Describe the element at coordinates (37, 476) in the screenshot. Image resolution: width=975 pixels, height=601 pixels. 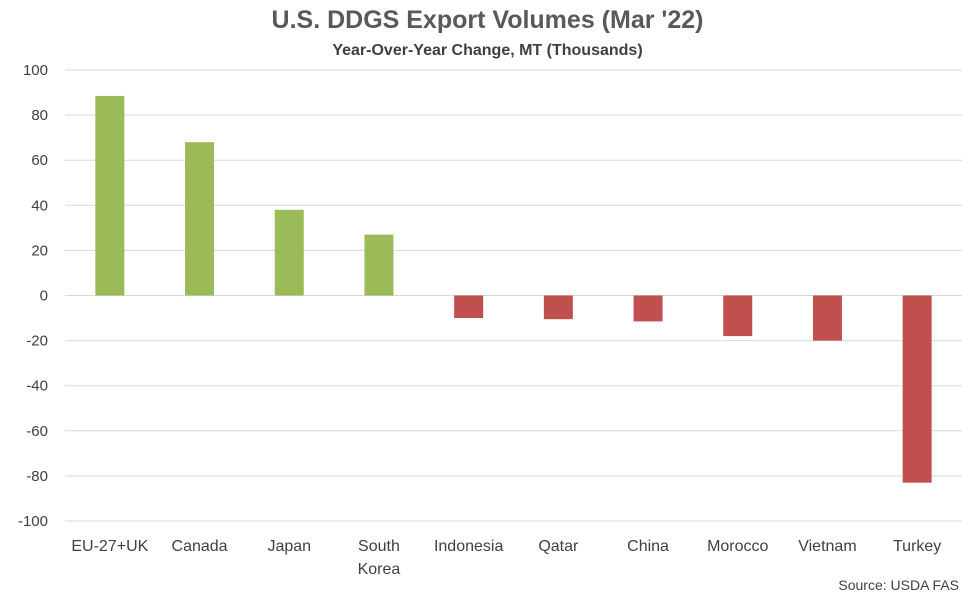
I see `y-tick-label: -80` at that location.